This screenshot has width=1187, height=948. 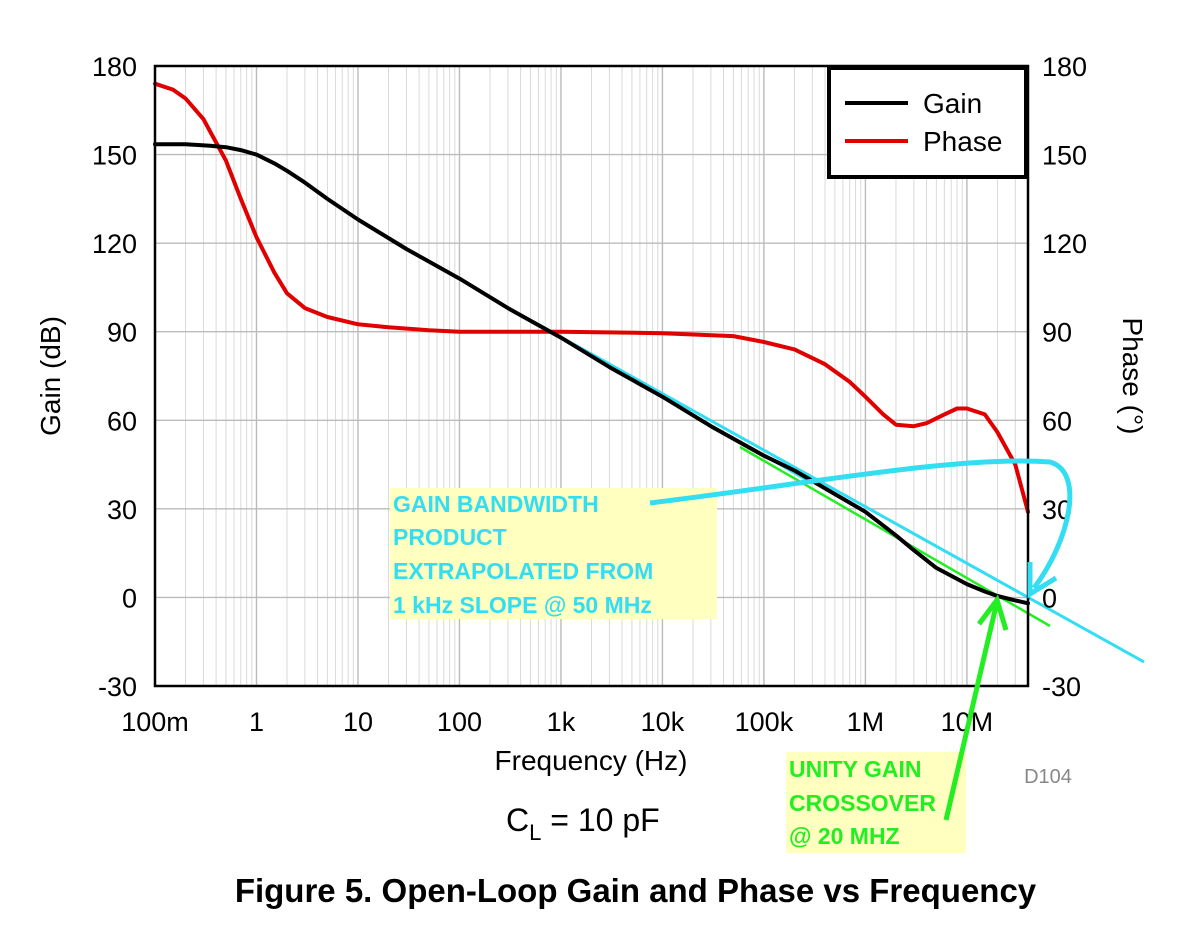 What do you see at coordinates (1064, 156) in the screenshot?
I see `y2-tick-label: 150` at bounding box center [1064, 156].